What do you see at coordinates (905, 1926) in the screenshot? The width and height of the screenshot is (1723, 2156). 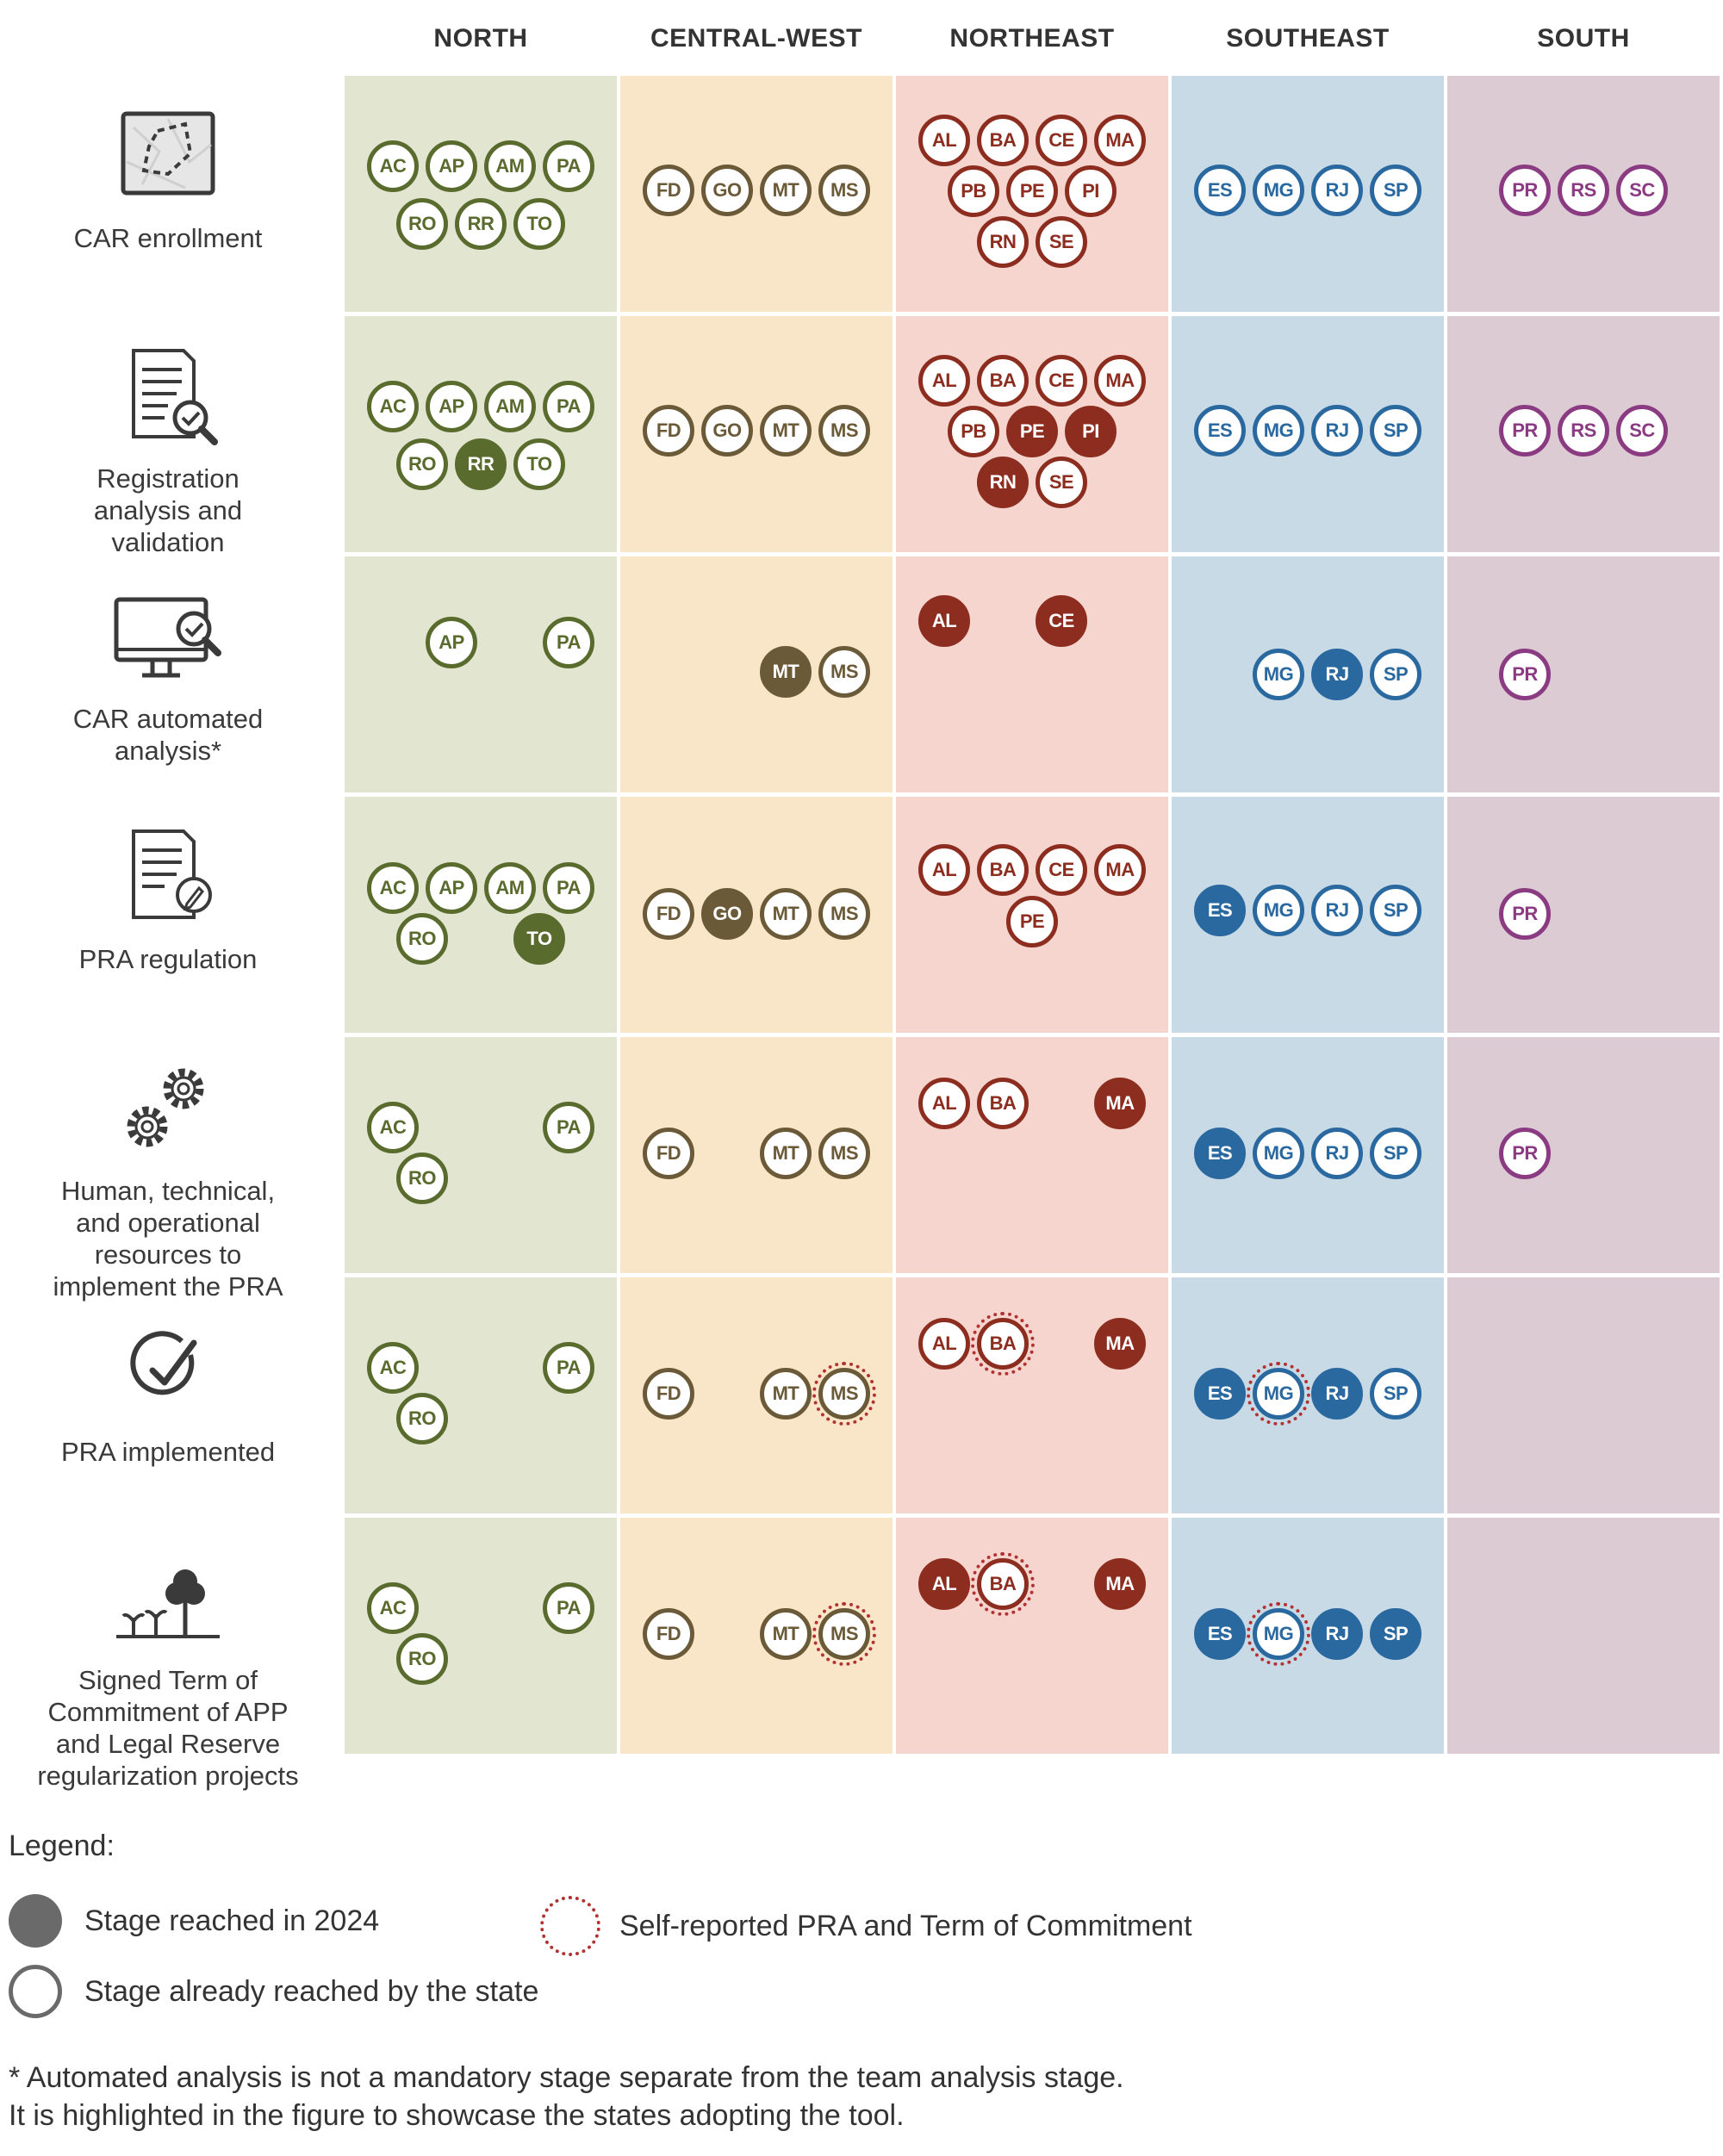 I see `legend-self-label: Self-reported PRA and Term of Commitment` at bounding box center [905, 1926].